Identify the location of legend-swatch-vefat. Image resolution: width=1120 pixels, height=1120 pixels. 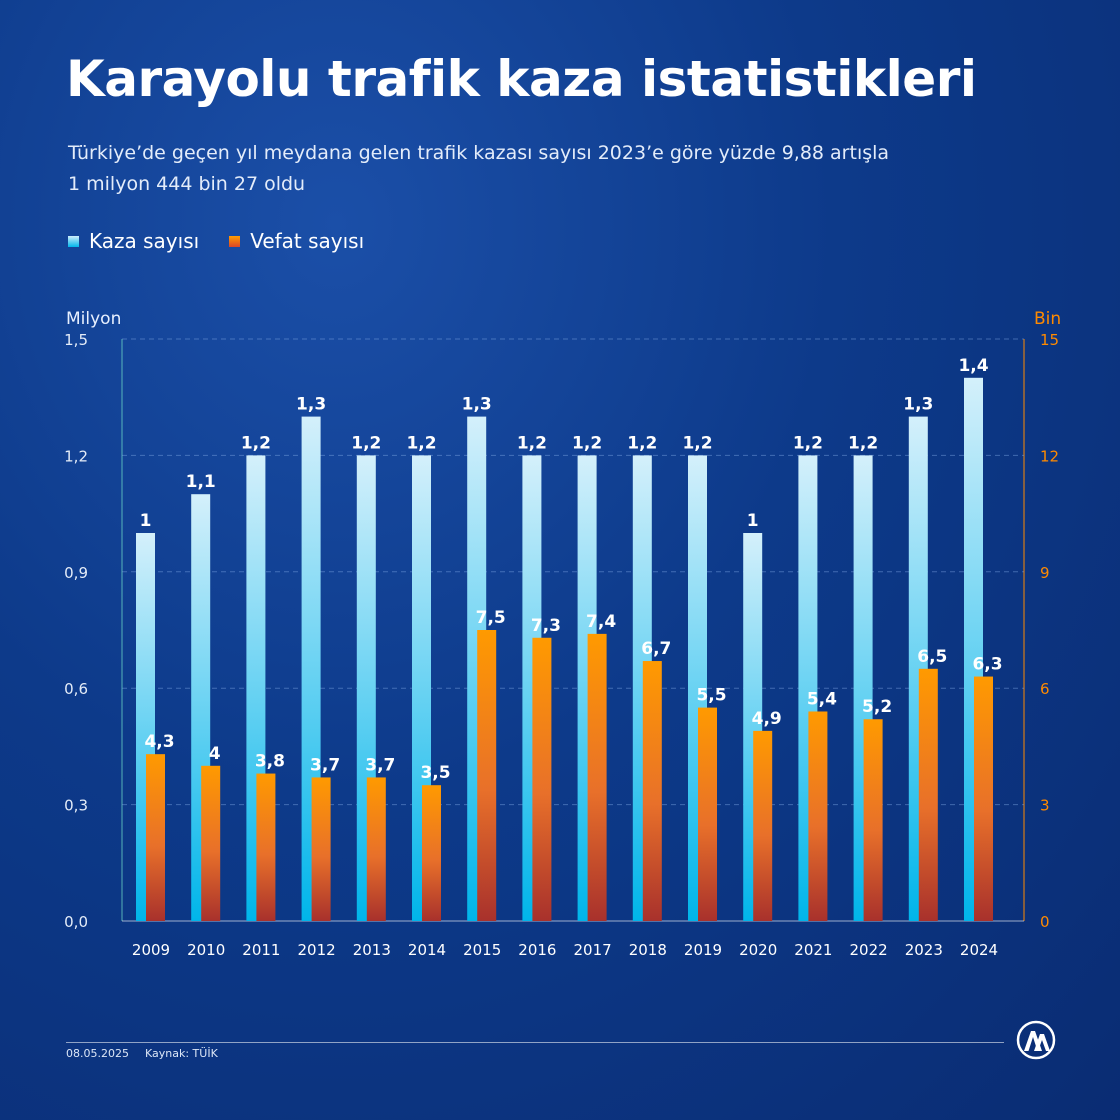
(235, 241).